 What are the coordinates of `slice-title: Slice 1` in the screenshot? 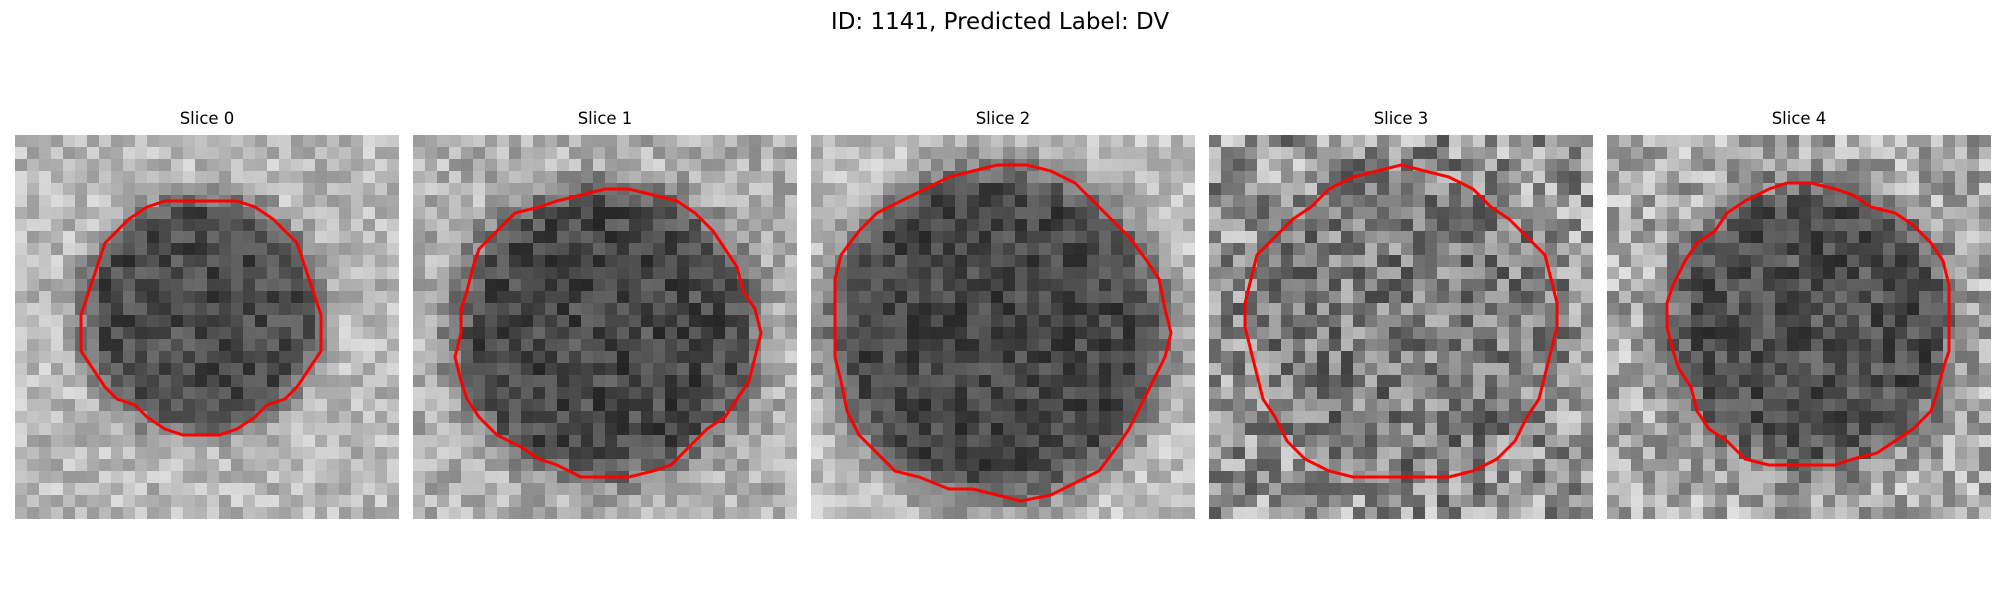 It's located at (605, 118).